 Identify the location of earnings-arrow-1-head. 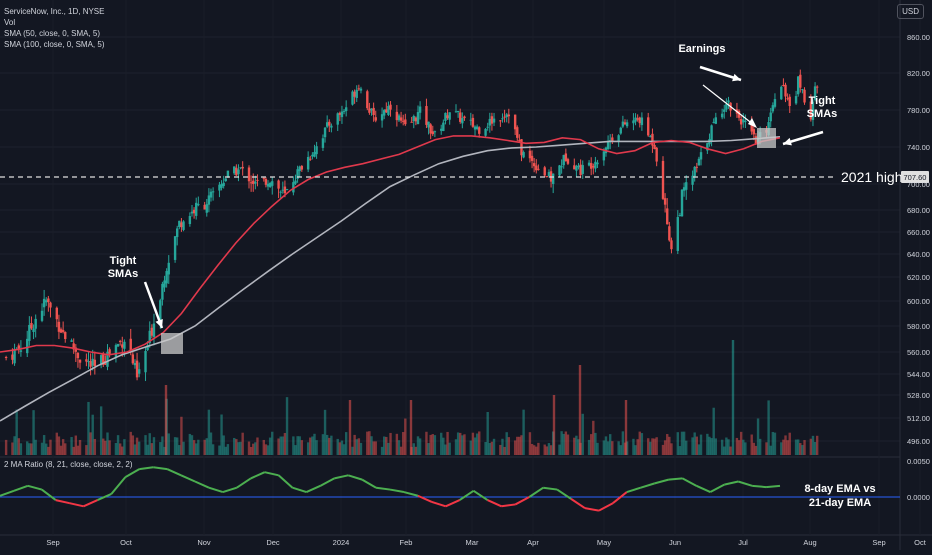
(736, 77).